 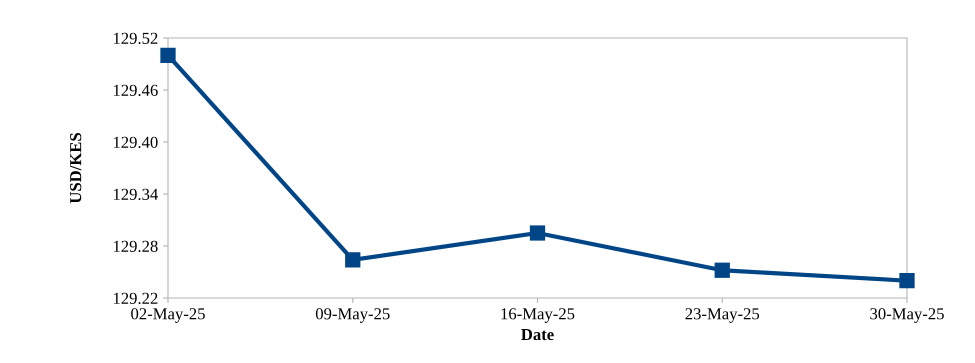 I want to click on x-tick-label: 09-May-25, so click(x=353, y=315).